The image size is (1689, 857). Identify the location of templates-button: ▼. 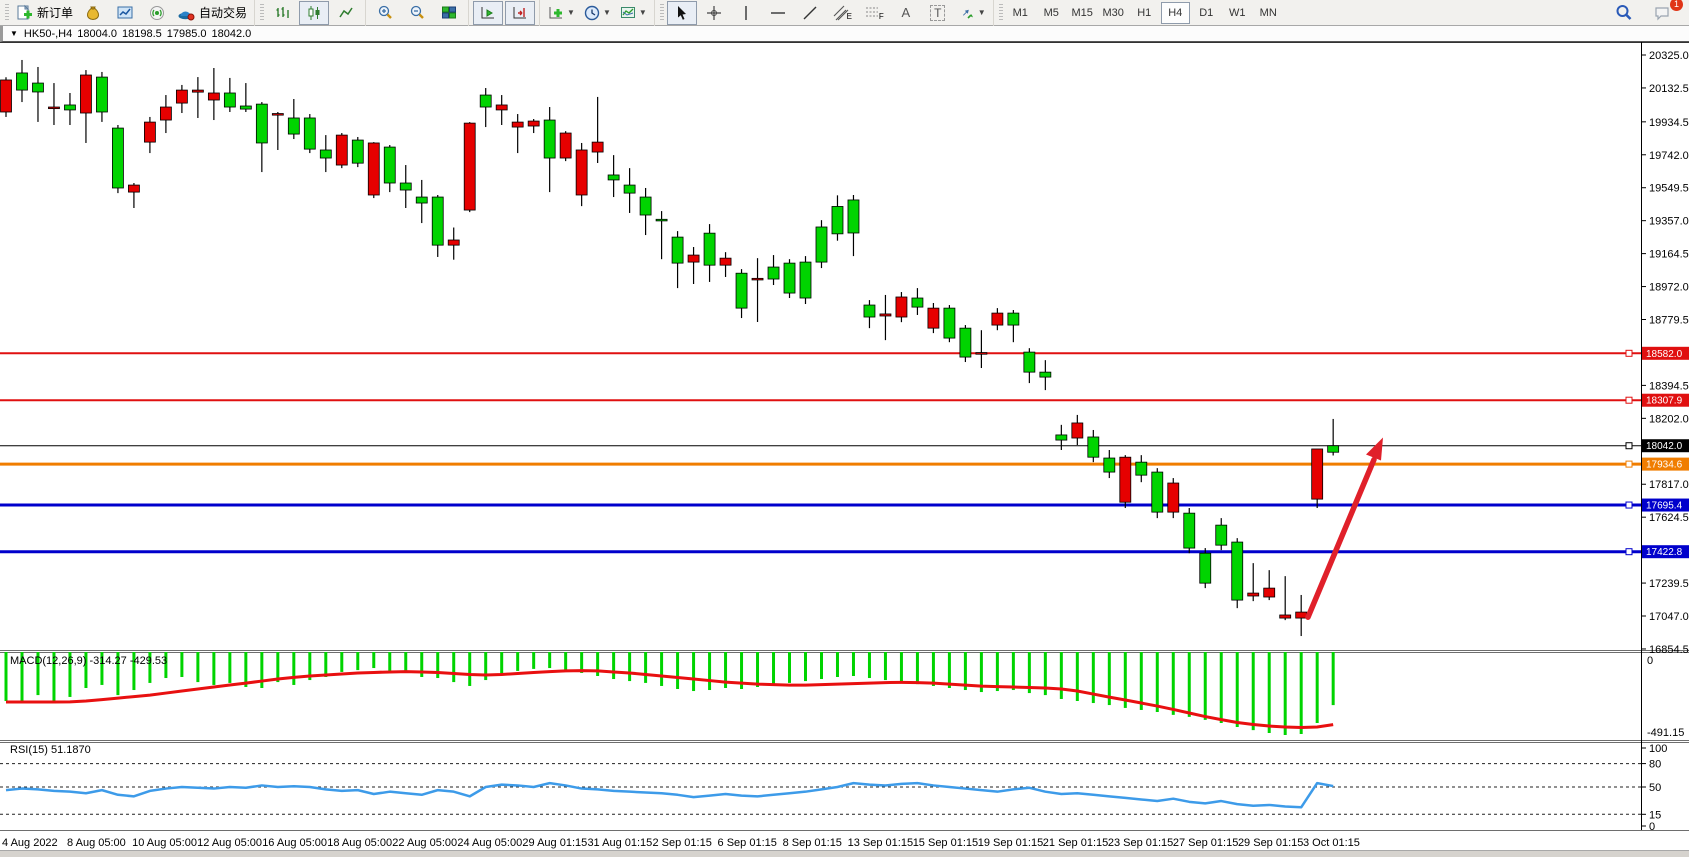
(633, 13).